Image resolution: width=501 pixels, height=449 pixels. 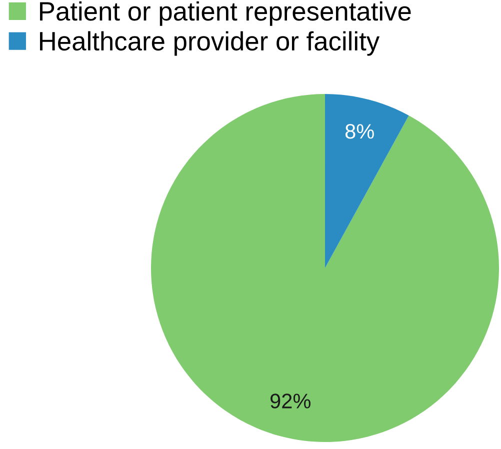 I want to click on pie-slice, so click(x=367, y=181).